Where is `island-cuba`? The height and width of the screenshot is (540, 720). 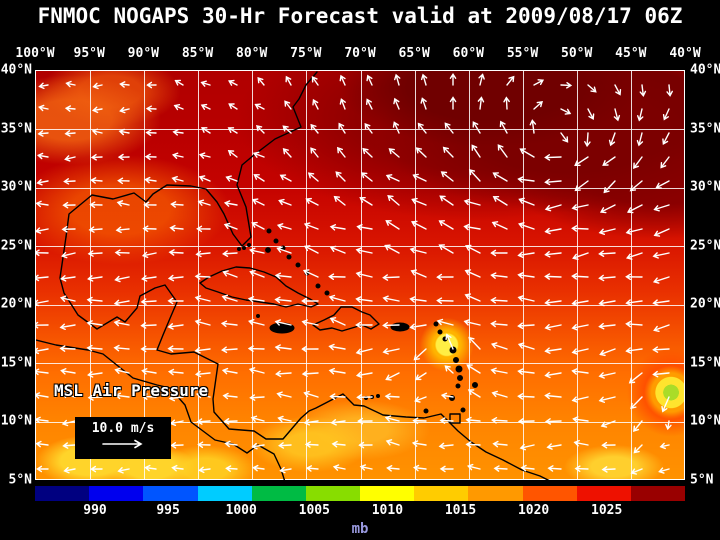 island-cuba is located at coordinates (259, 287).